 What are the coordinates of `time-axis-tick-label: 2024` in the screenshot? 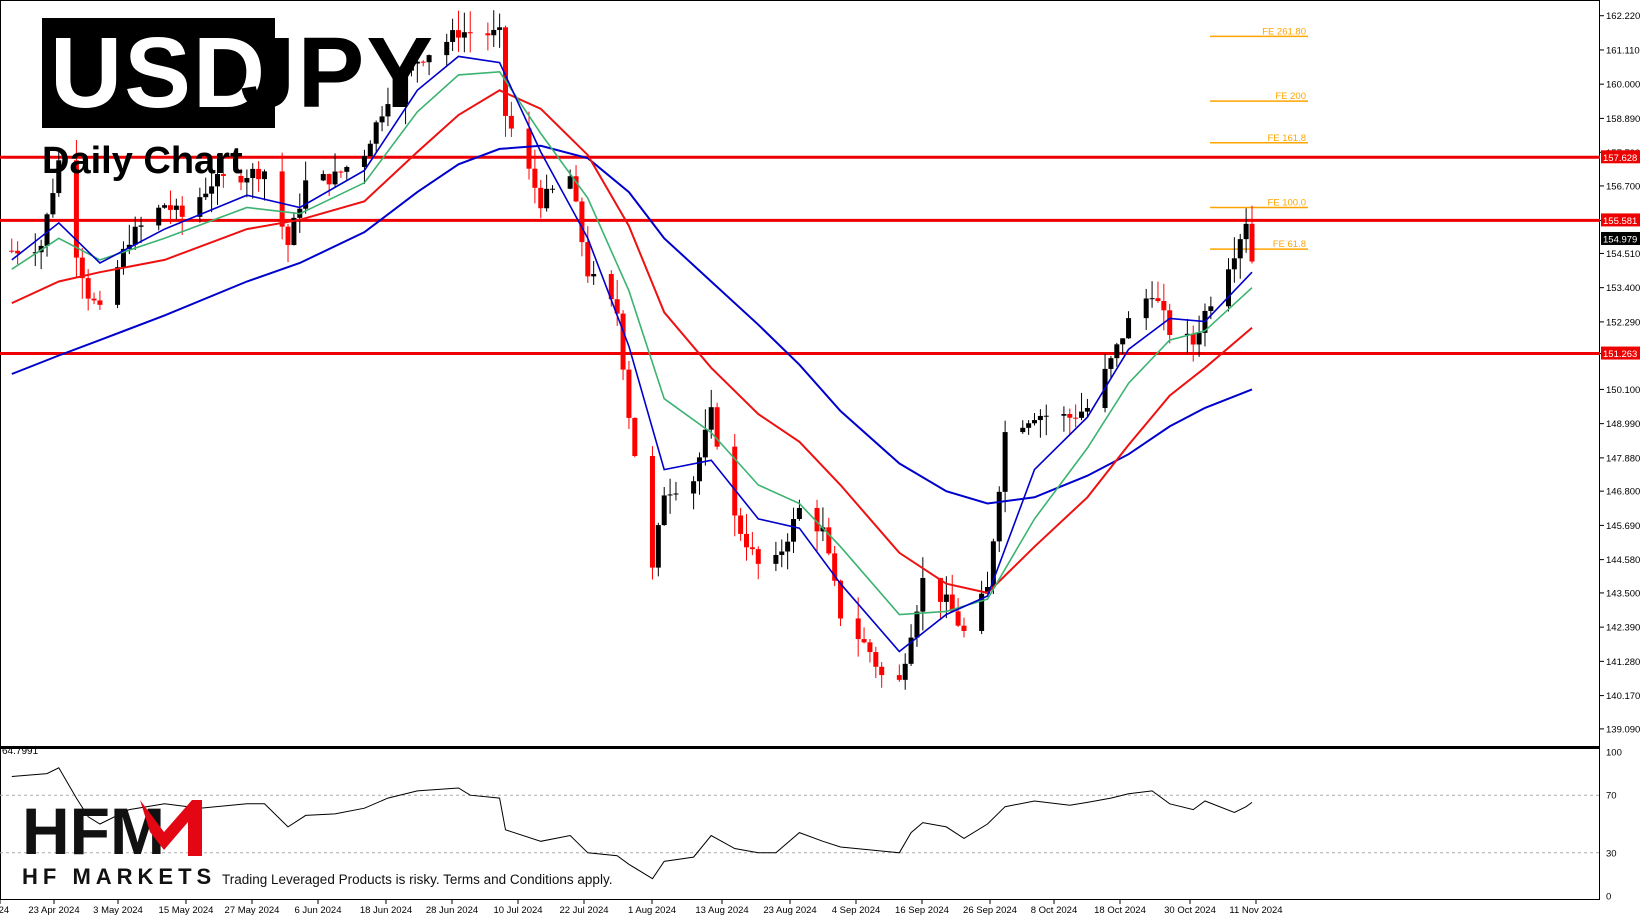 It's located at (4, 910).